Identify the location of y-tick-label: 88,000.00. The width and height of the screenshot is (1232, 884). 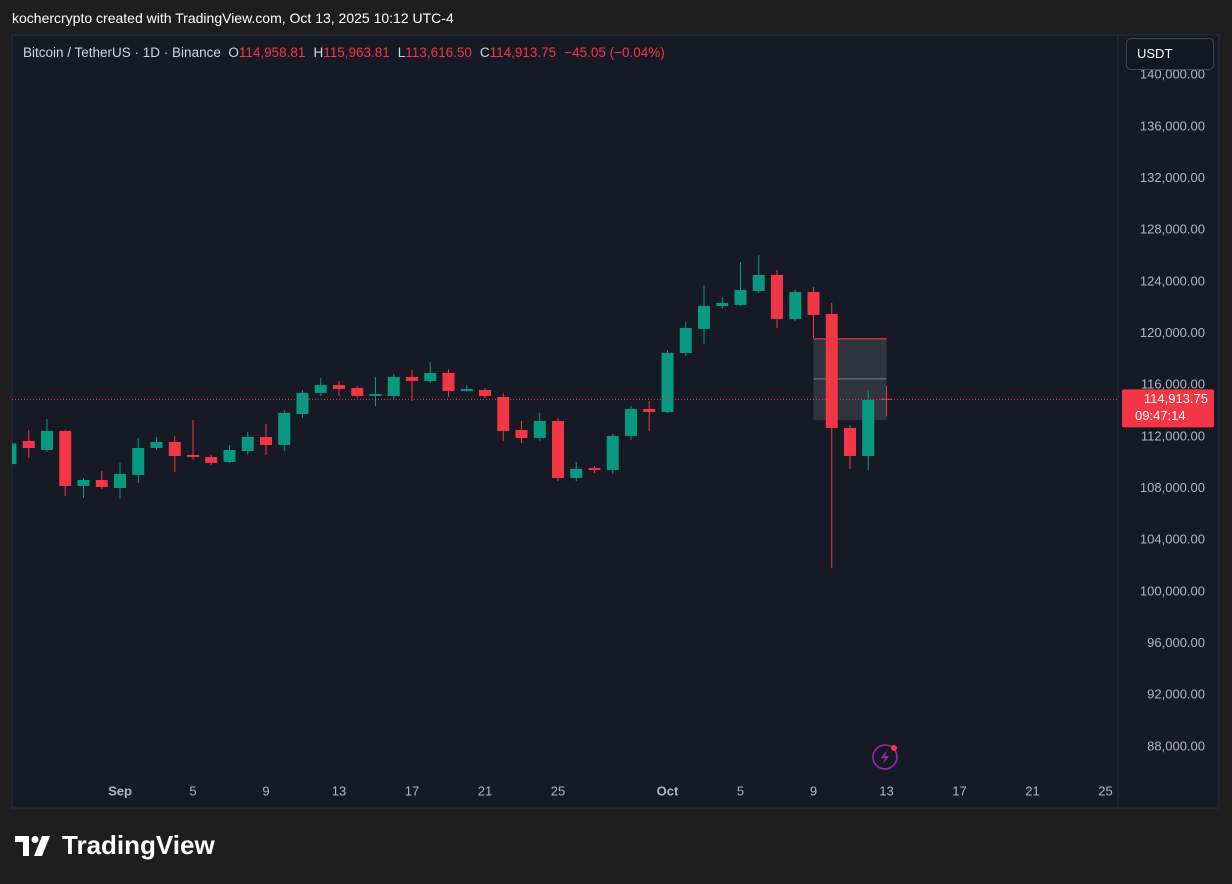
(1176, 745).